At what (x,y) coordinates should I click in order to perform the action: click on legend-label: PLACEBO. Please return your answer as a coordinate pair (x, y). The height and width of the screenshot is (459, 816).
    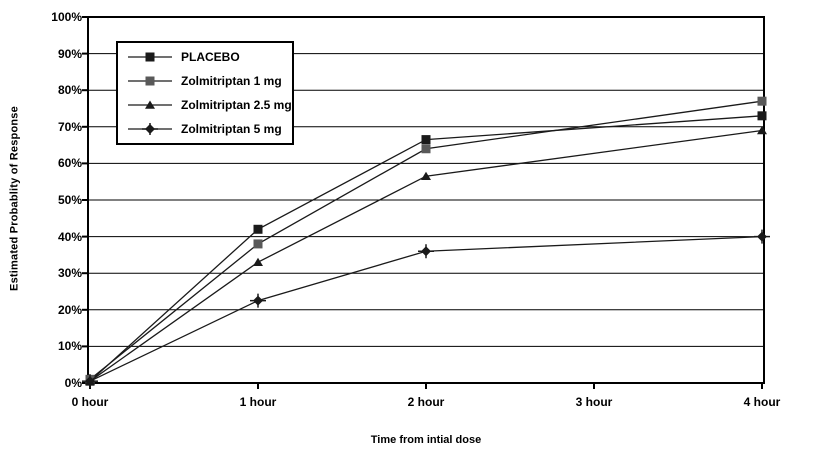
    Looking at the image, I should click on (210, 57).